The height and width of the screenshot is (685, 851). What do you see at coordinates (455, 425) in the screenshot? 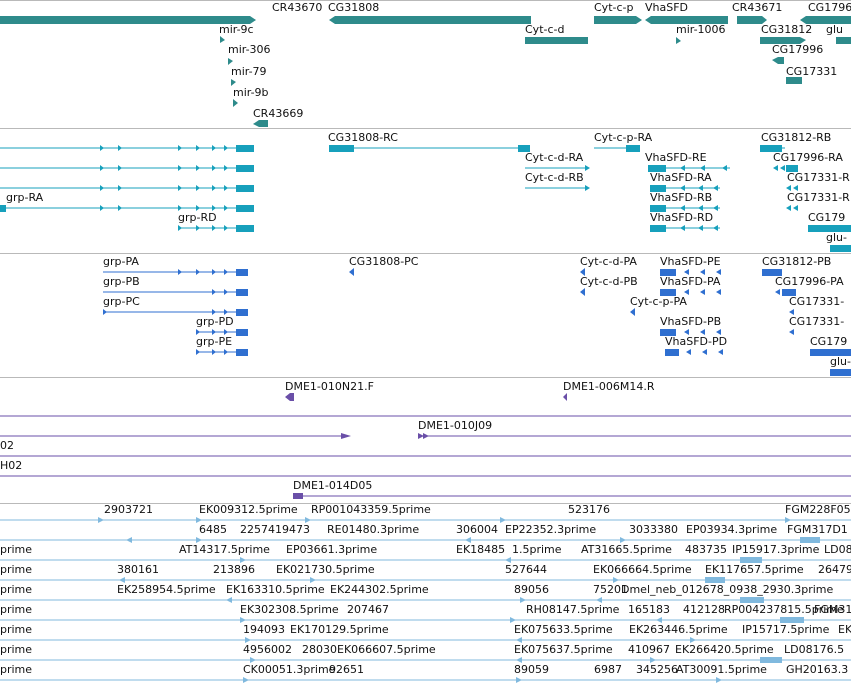
I see `clone-label: DME1-010J09` at bounding box center [455, 425].